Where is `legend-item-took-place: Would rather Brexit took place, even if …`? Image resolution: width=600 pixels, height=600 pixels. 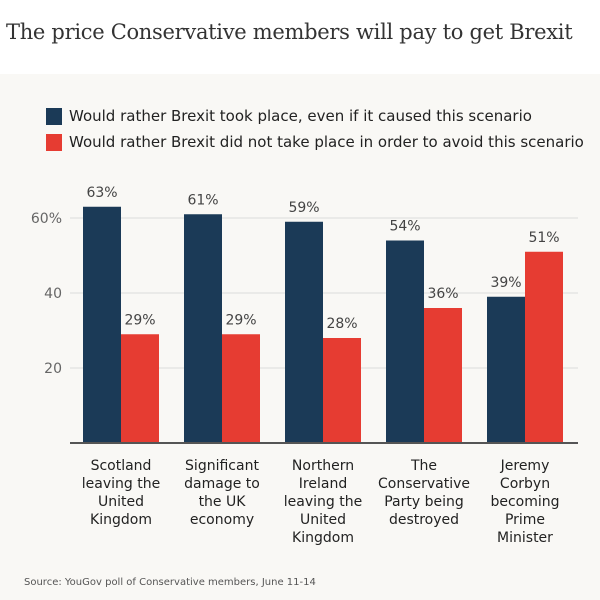
legend-item-took-place: Would rather Brexit took place, even if … is located at coordinates (315, 116).